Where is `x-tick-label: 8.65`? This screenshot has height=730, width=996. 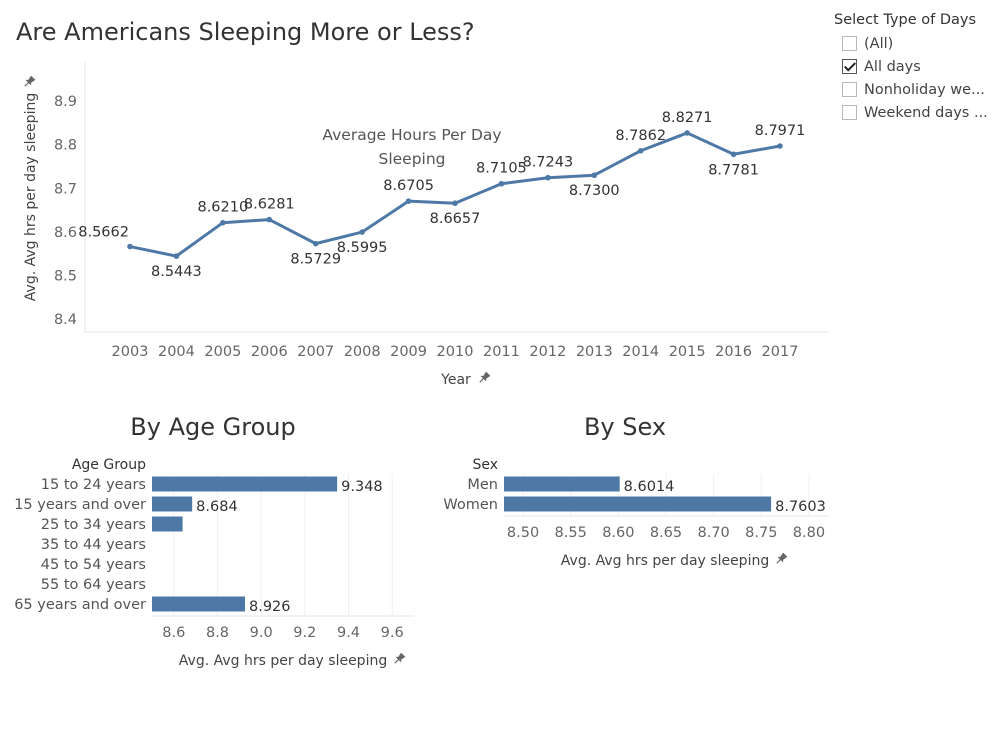
x-tick-label: 8.65 is located at coordinates (666, 533).